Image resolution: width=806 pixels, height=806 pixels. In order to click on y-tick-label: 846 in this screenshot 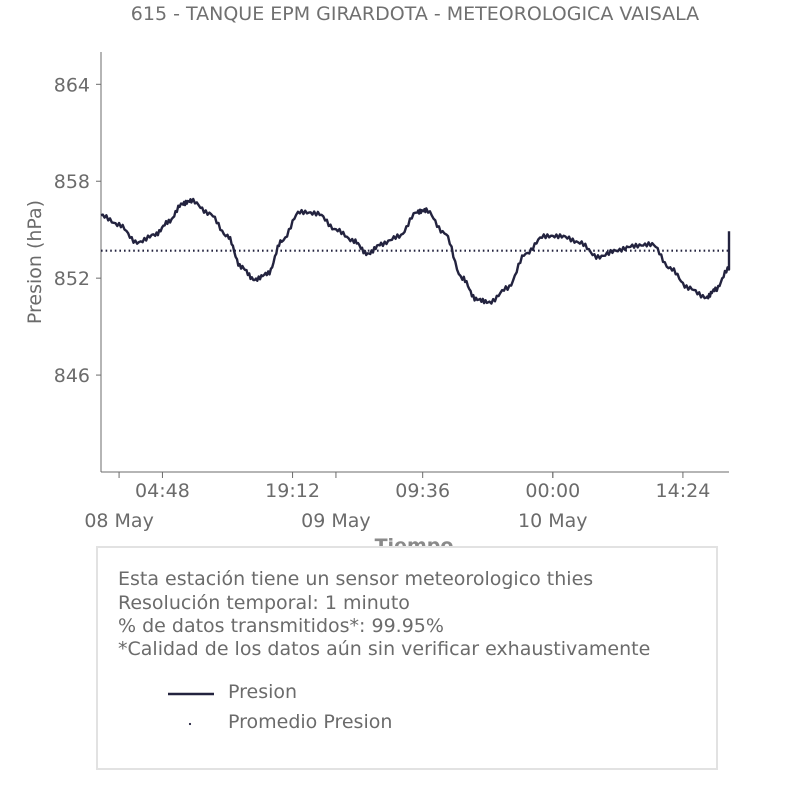, I will do `click(72, 376)`.